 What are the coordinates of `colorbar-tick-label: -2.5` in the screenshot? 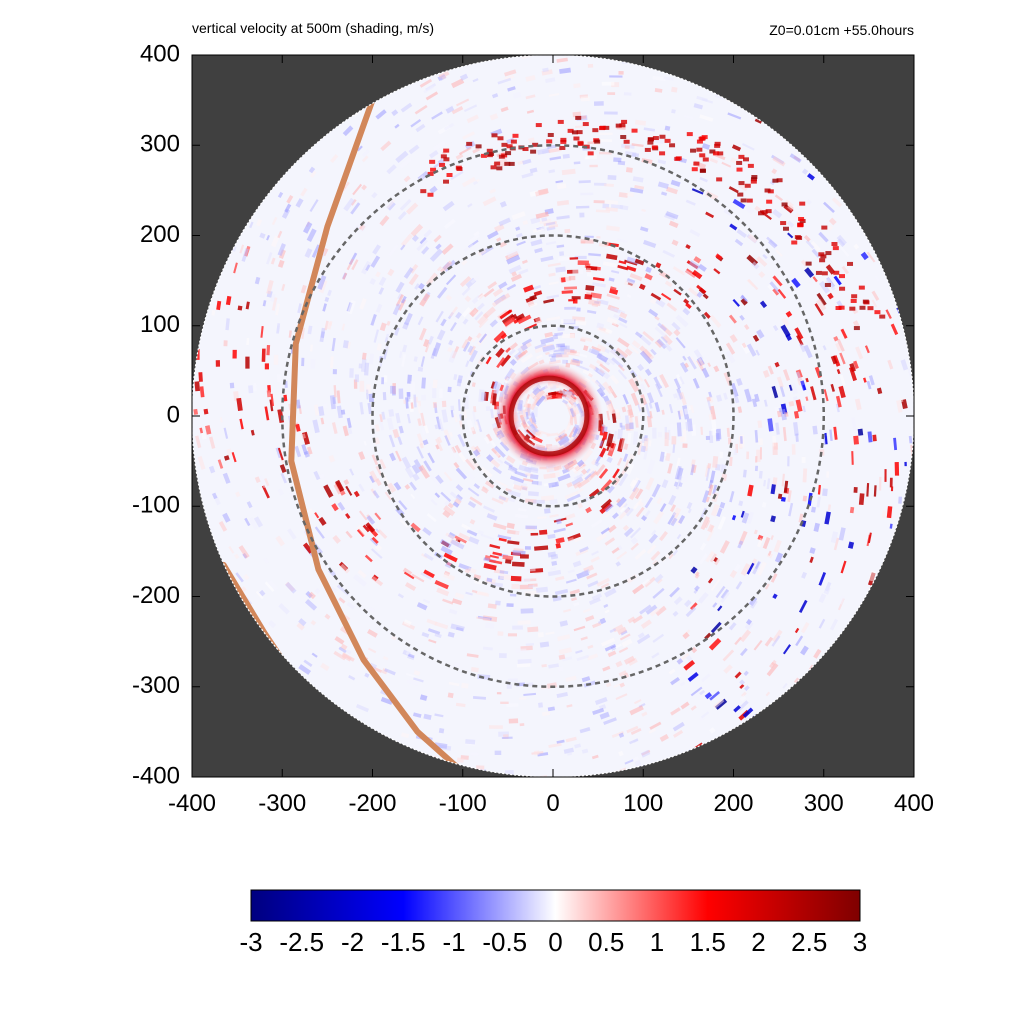 It's located at (301, 942).